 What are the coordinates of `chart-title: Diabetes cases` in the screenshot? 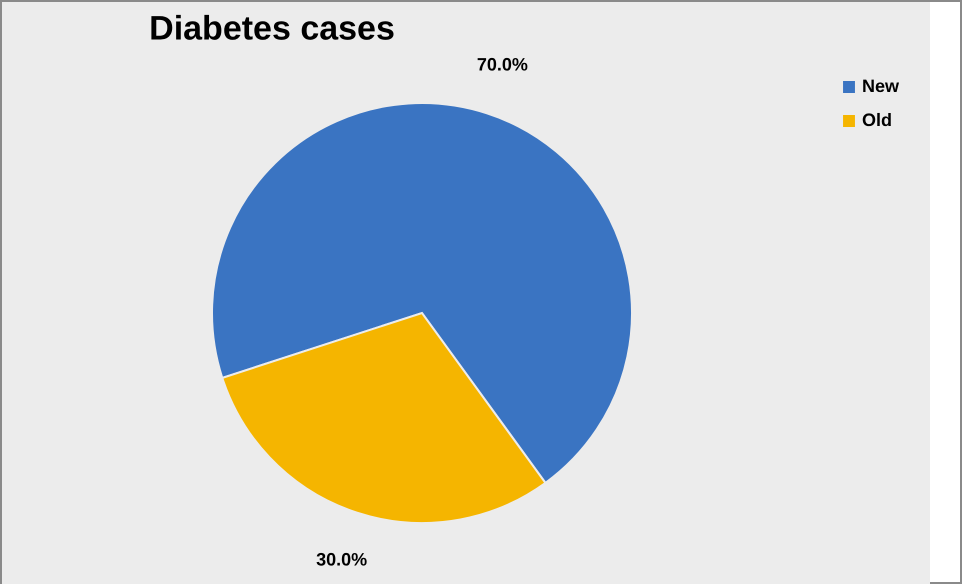 It's located at (272, 29).